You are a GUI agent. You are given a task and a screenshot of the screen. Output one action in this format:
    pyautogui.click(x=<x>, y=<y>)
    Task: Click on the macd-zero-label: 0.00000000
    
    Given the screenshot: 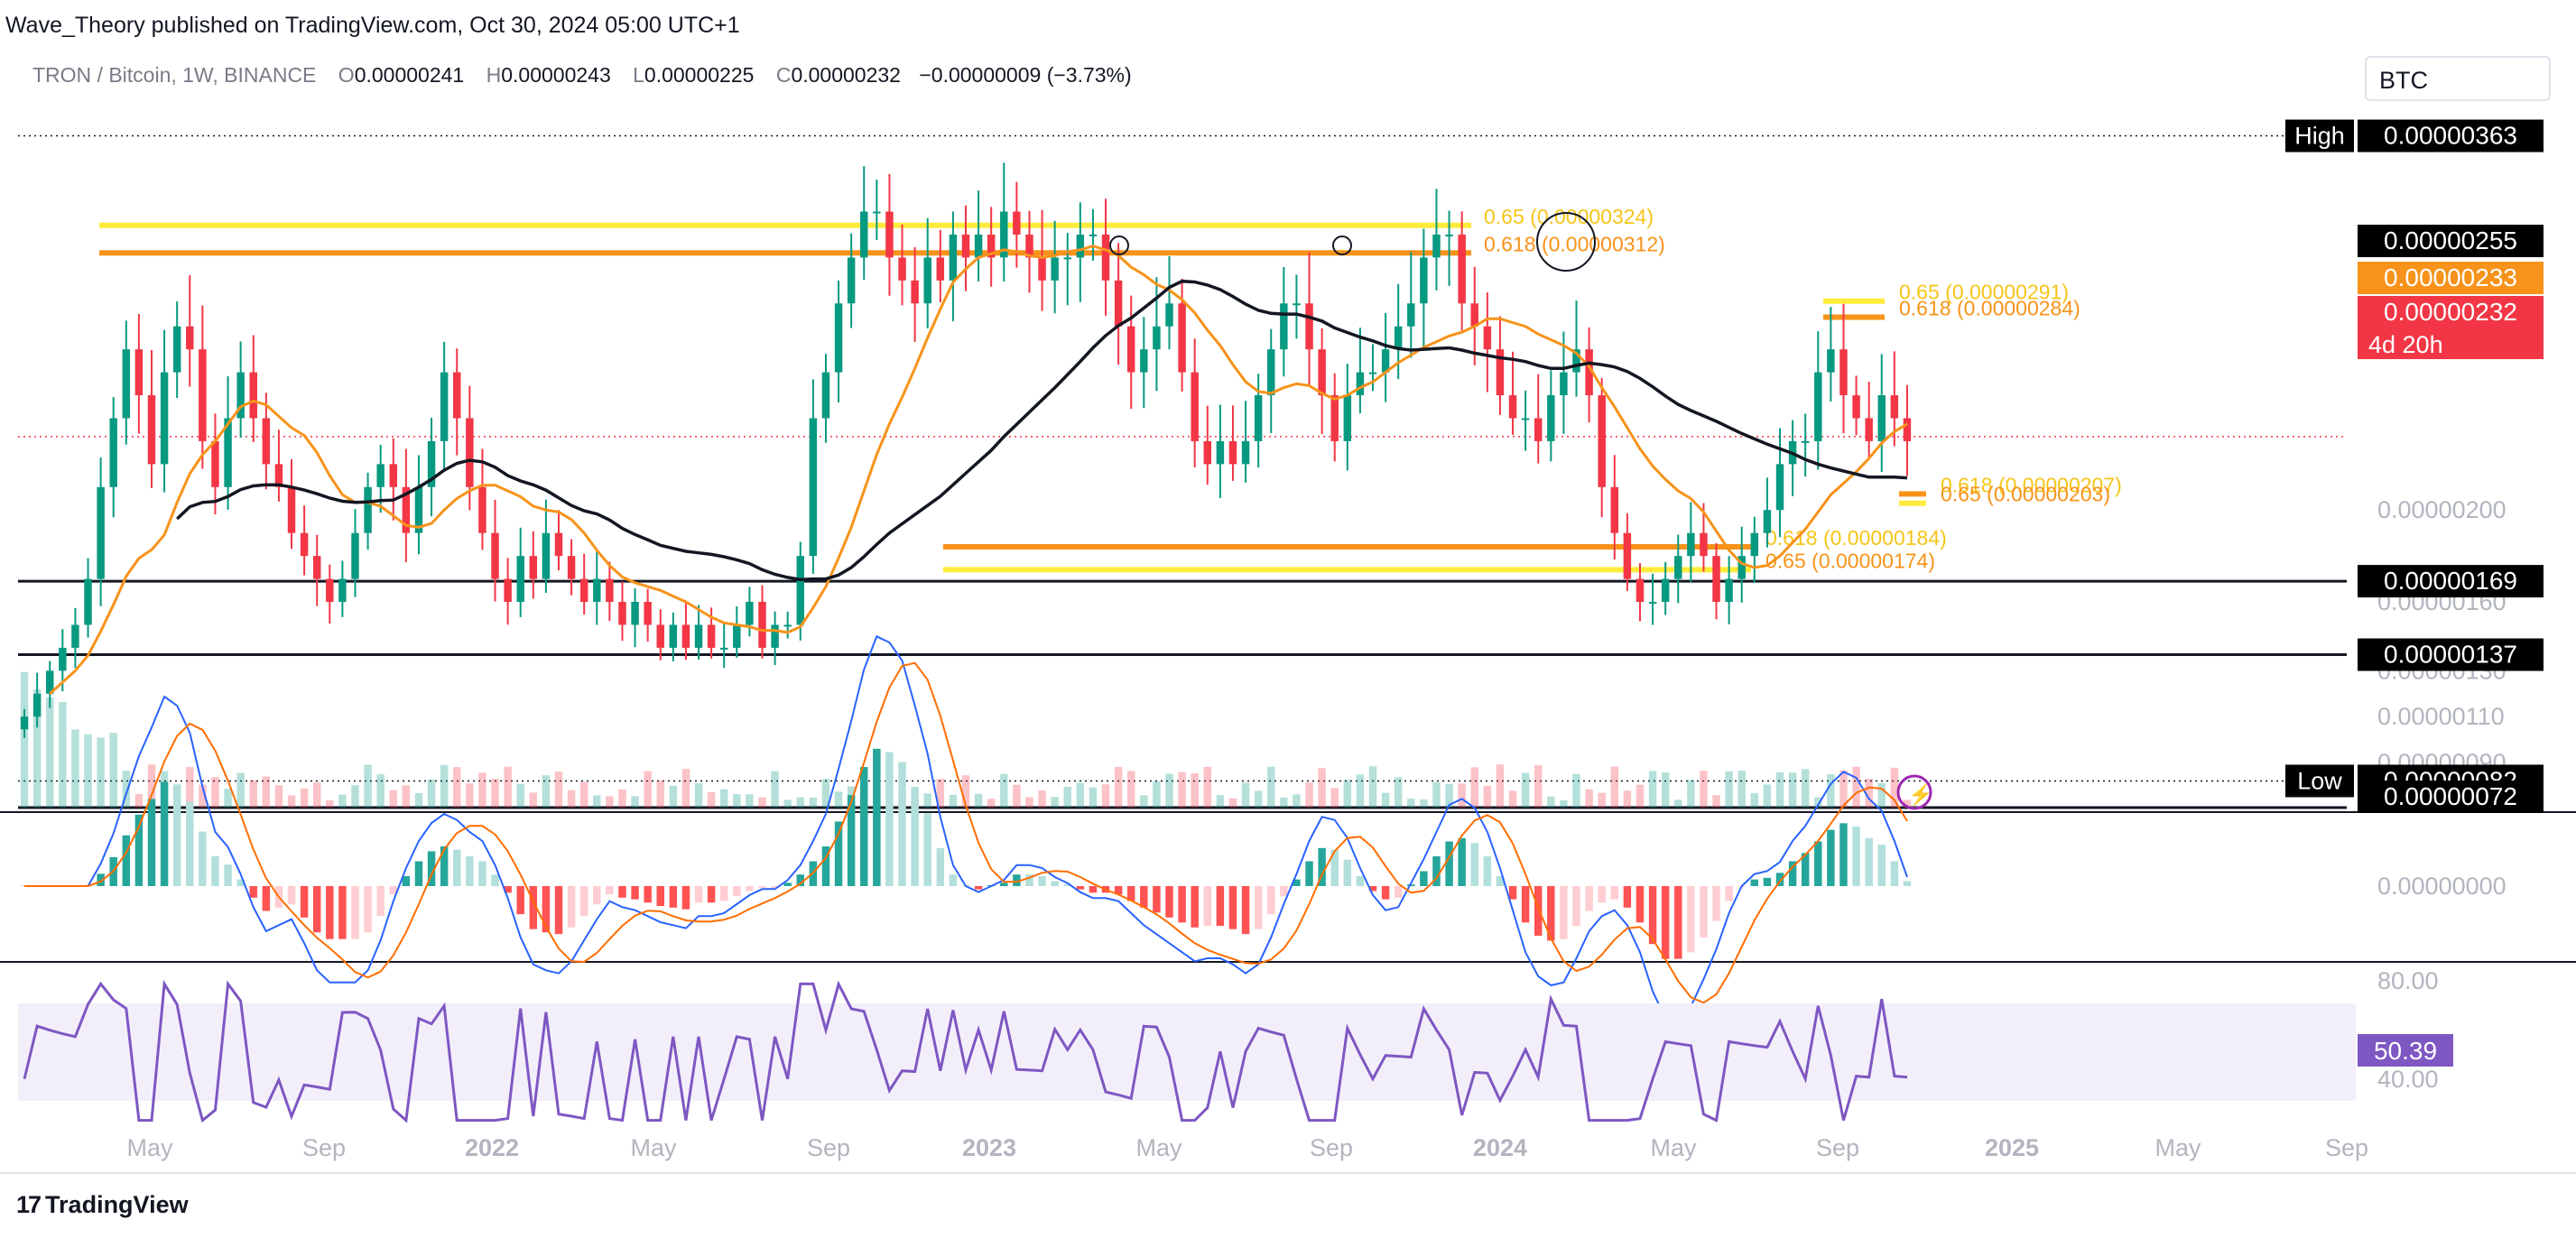 What is the action you would take?
    pyautogui.click(x=2442, y=887)
    